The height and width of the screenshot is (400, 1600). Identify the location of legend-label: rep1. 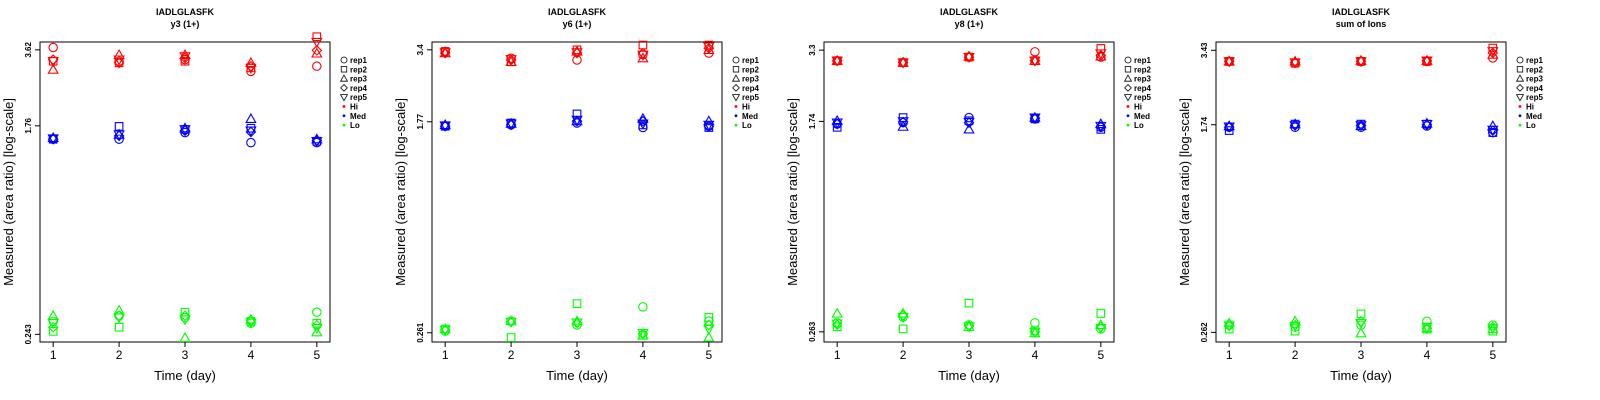
(1534, 60).